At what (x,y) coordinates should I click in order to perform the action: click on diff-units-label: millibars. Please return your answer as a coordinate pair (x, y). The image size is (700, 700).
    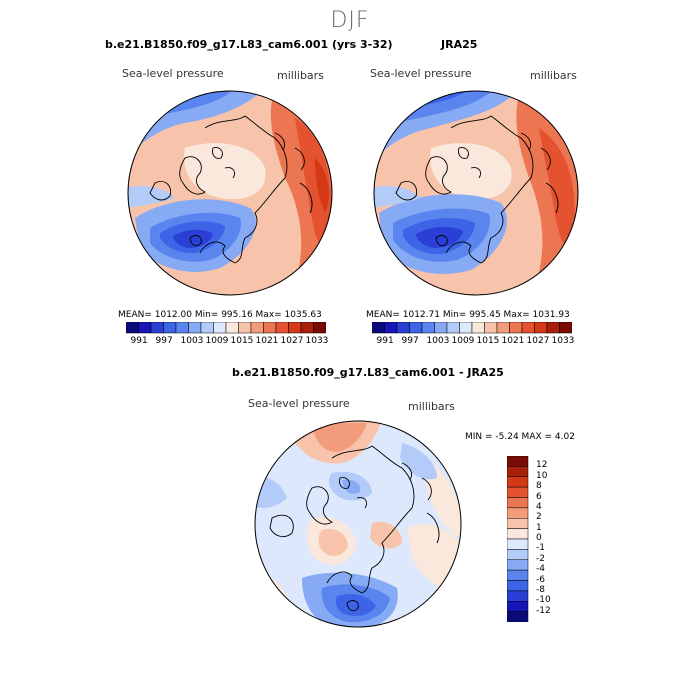
    Looking at the image, I should click on (431, 406).